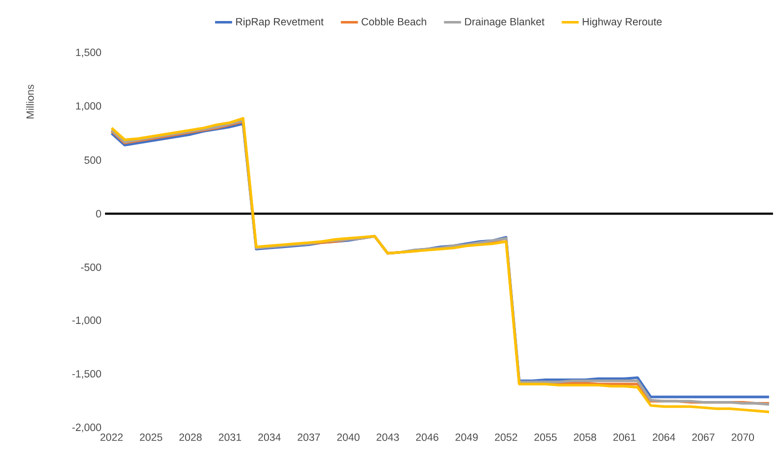 Image resolution: width=776 pixels, height=470 pixels. I want to click on x-tick-label: 2049, so click(467, 437).